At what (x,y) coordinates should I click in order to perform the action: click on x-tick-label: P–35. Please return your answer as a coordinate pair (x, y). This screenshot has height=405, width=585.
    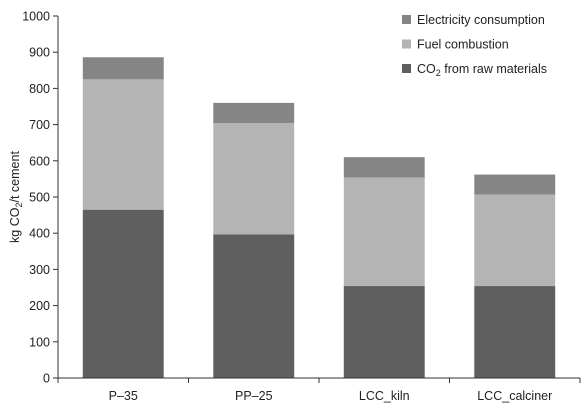
    Looking at the image, I should click on (123, 396).